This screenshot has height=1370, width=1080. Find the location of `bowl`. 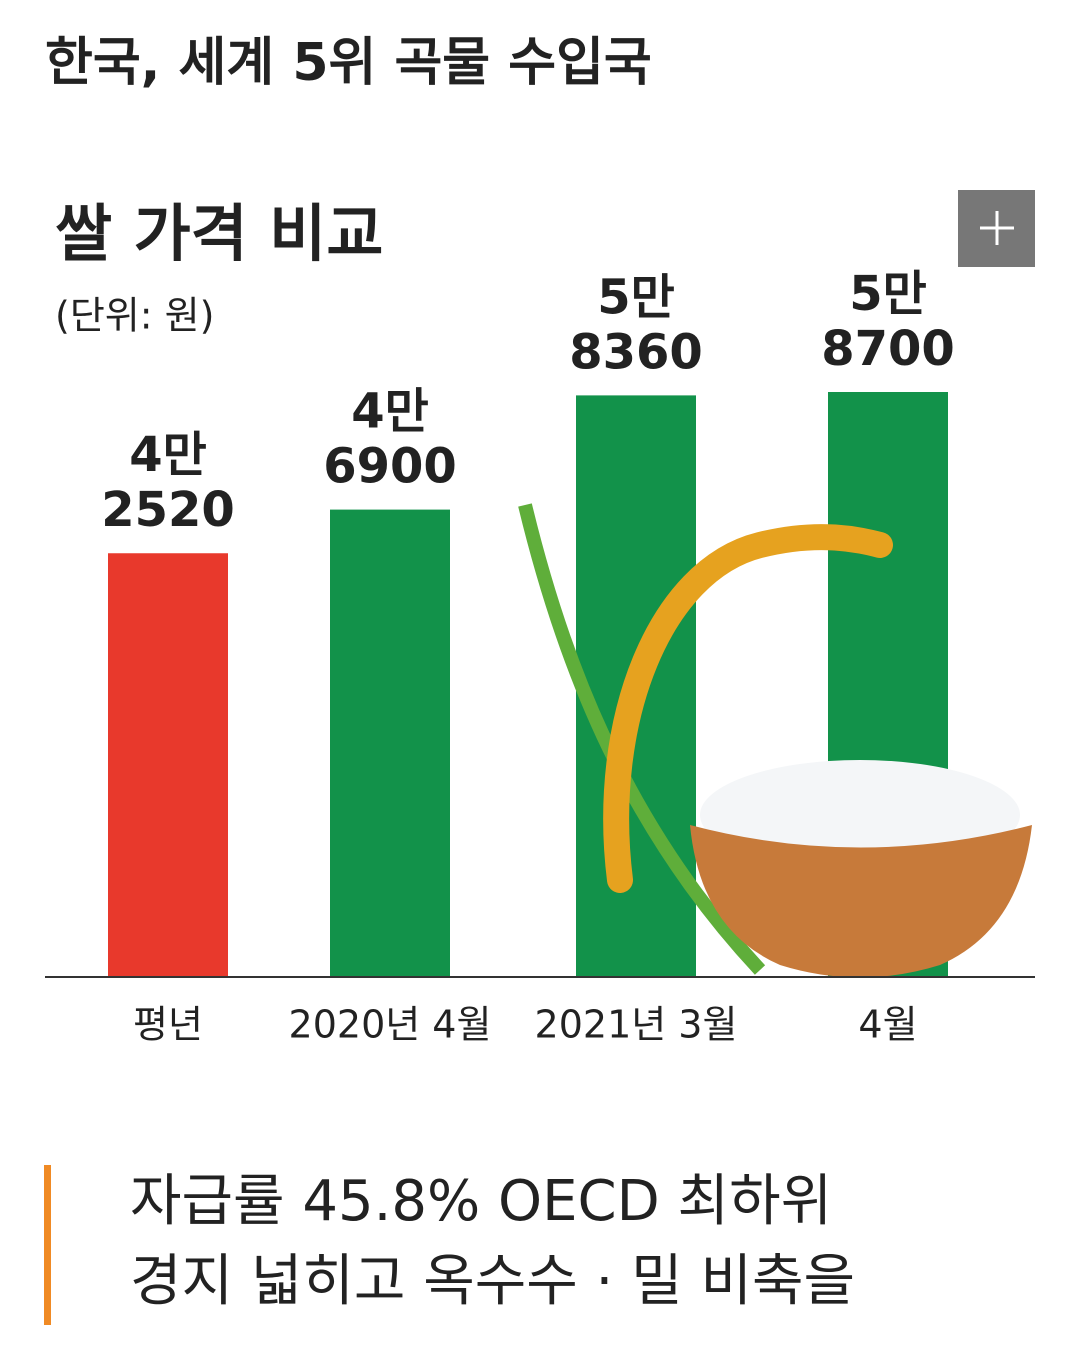

bowl is located at coordinates (861, 901).